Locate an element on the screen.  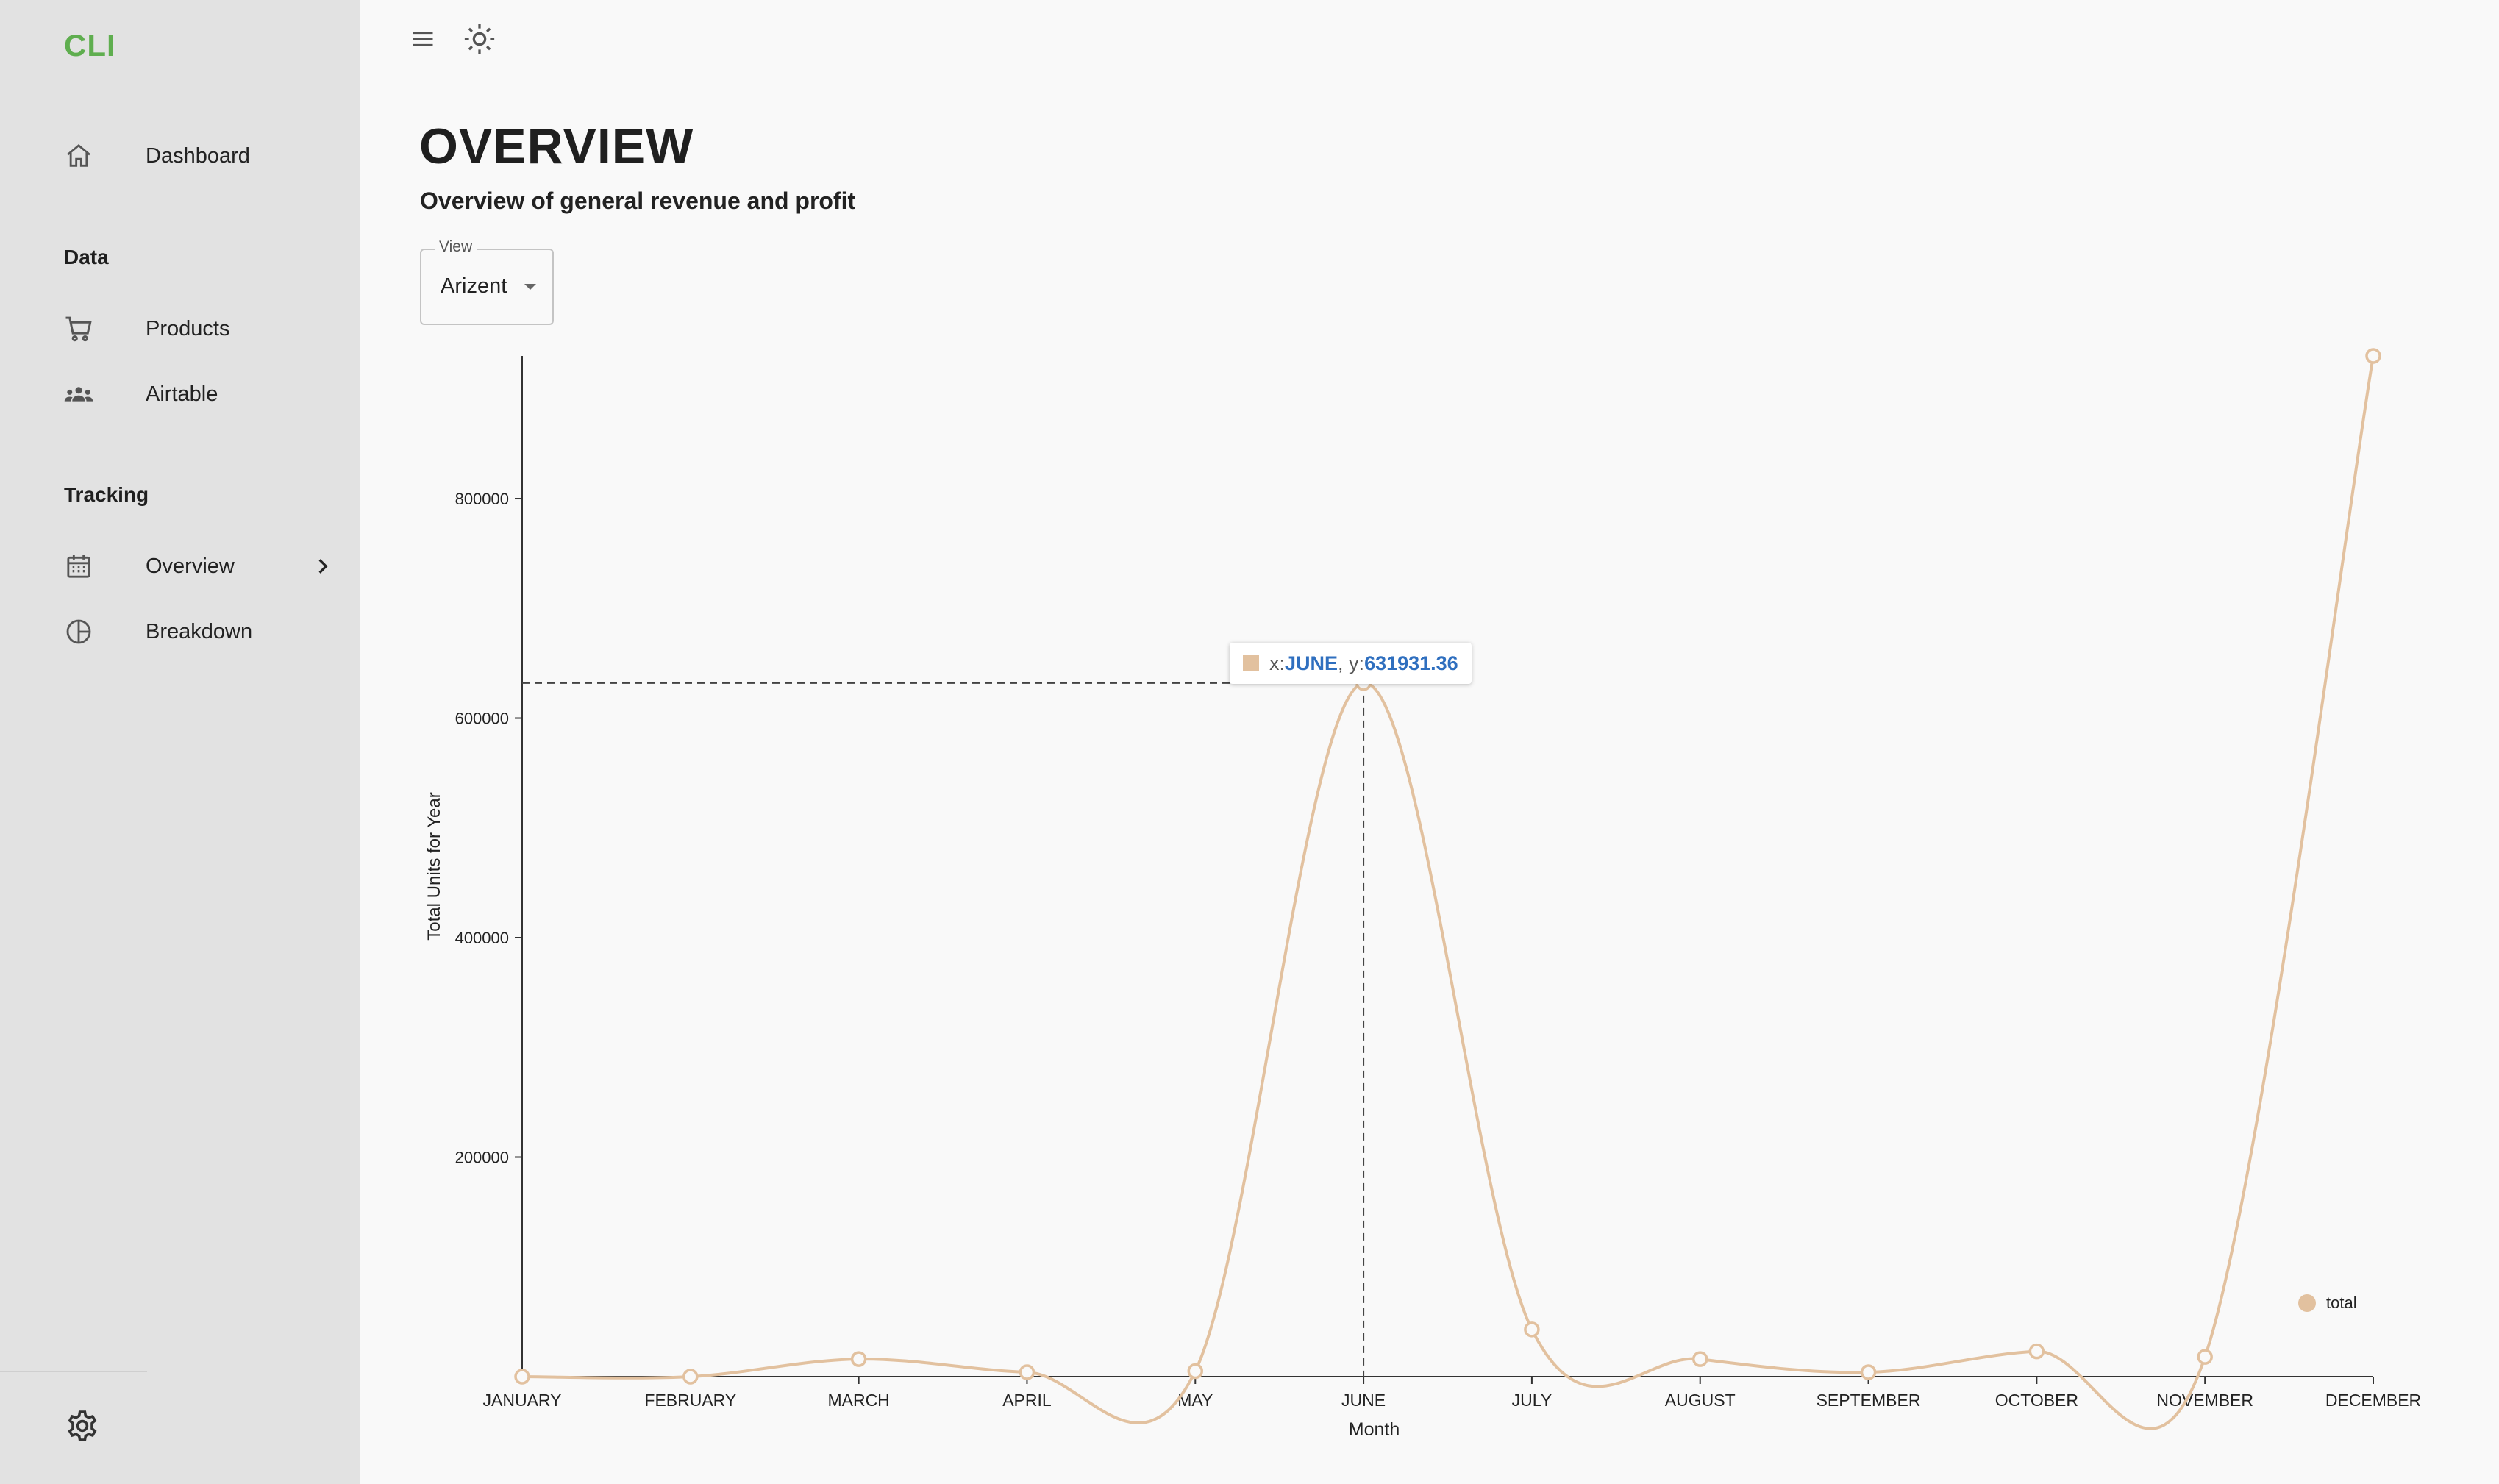
chart-tooltip: x: JUNE , y: 631931.36 is located at coordinates (1351, 663).